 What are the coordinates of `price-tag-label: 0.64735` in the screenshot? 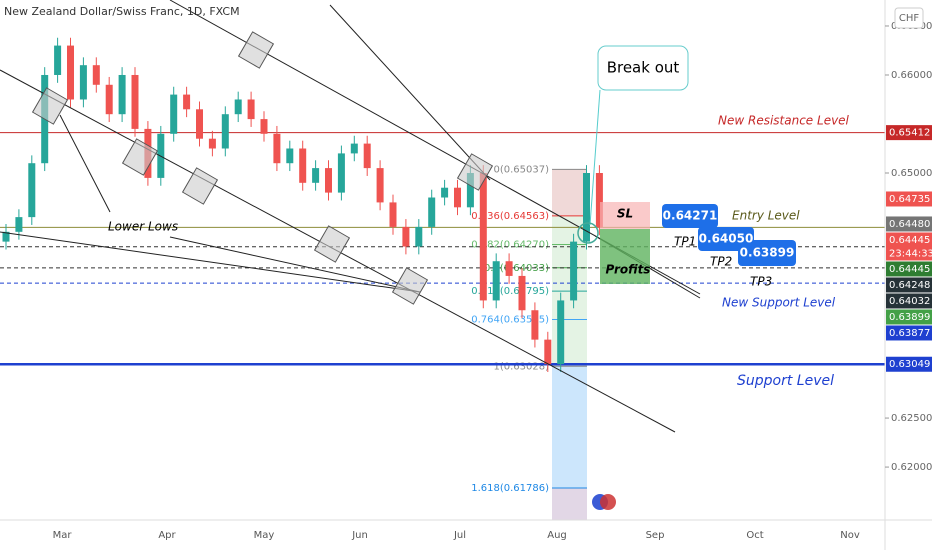 It's located at (909, 199).